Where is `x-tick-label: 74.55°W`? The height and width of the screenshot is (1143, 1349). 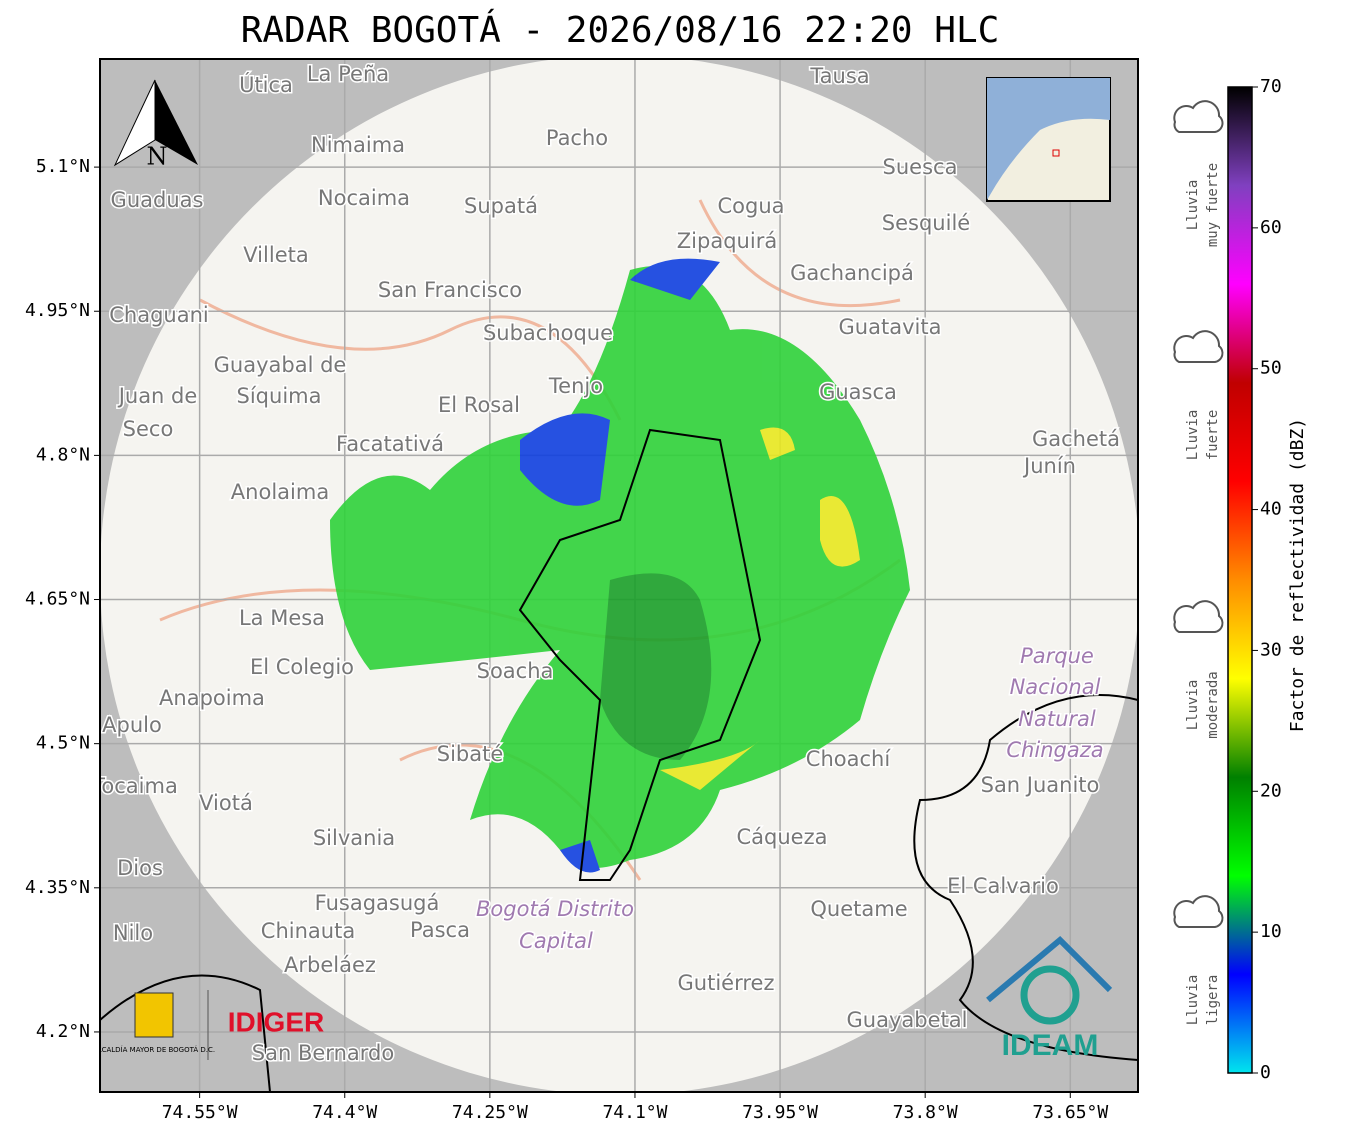 x-tick-label: 74.55°W is located at coordinates (200, 1112).